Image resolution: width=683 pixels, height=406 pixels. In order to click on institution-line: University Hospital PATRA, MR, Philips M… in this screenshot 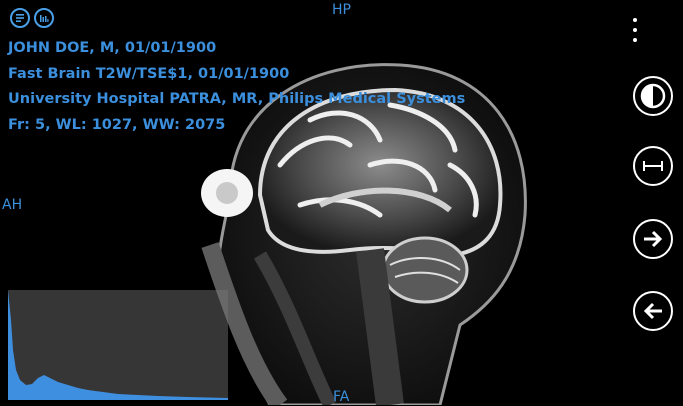, I will do `click(237, 99)`.